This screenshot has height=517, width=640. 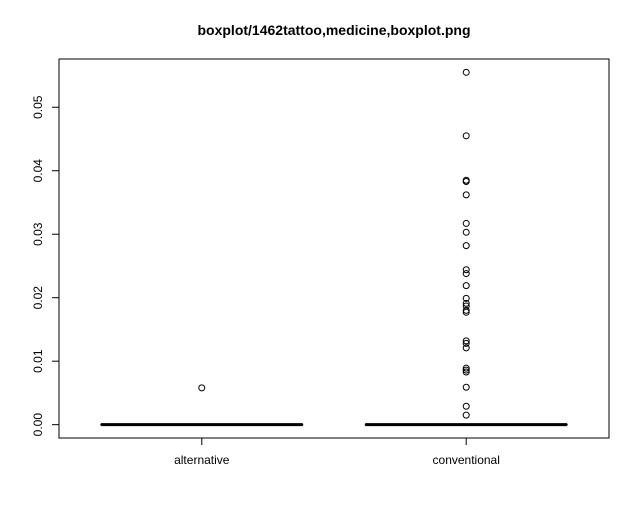 I want to click on x-tick-label: alternative, so click(x=202, y=460).